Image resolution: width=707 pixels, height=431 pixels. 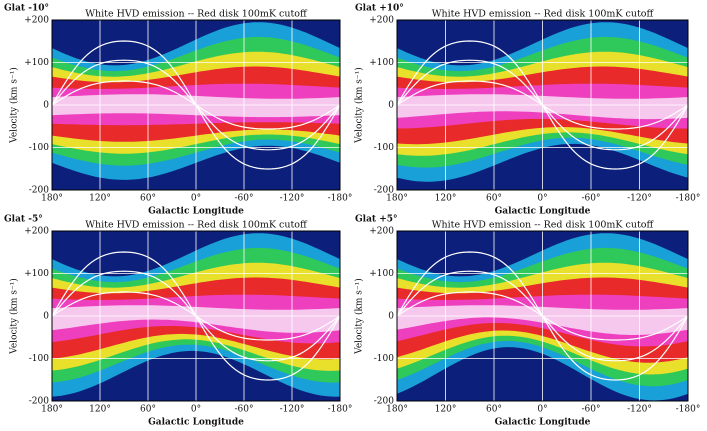 What do you see at coordinates (26, 9) in the screenshot?
I see `panel-label: Glat -10°` at bounding box center [26, 9].